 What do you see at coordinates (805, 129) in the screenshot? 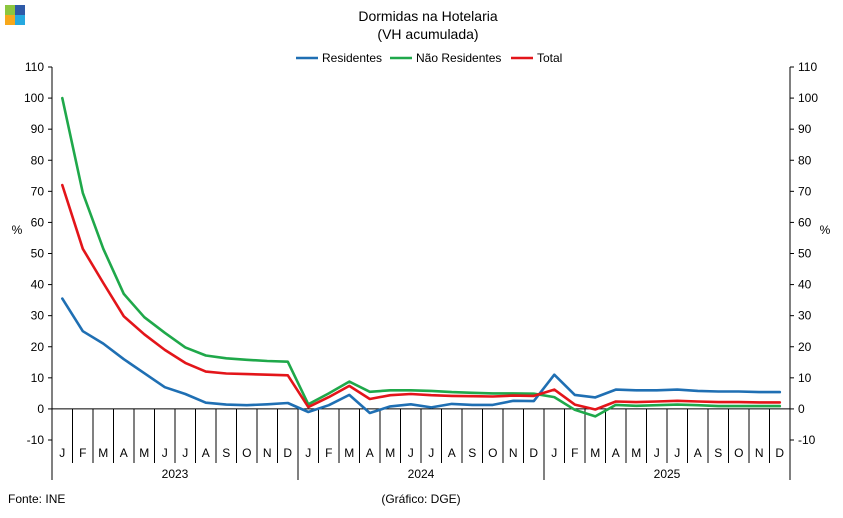
I see `y-tick-label-right: 90` at bounding box center [805, 129].